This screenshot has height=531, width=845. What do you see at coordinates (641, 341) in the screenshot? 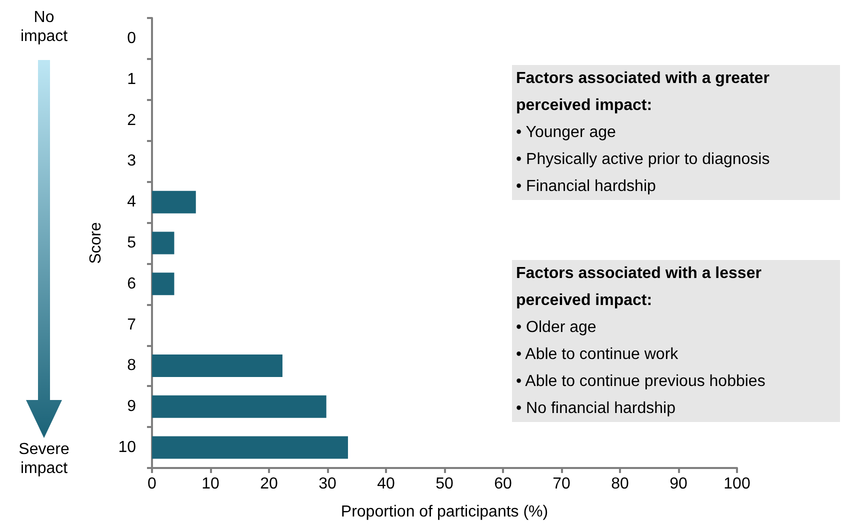
I see `annotation: Factors associated with a lesser perceived impact: • Older age • Able to continue work • Able to continue previous hobbies • No financial hardship` at bounding box center [641, 341].